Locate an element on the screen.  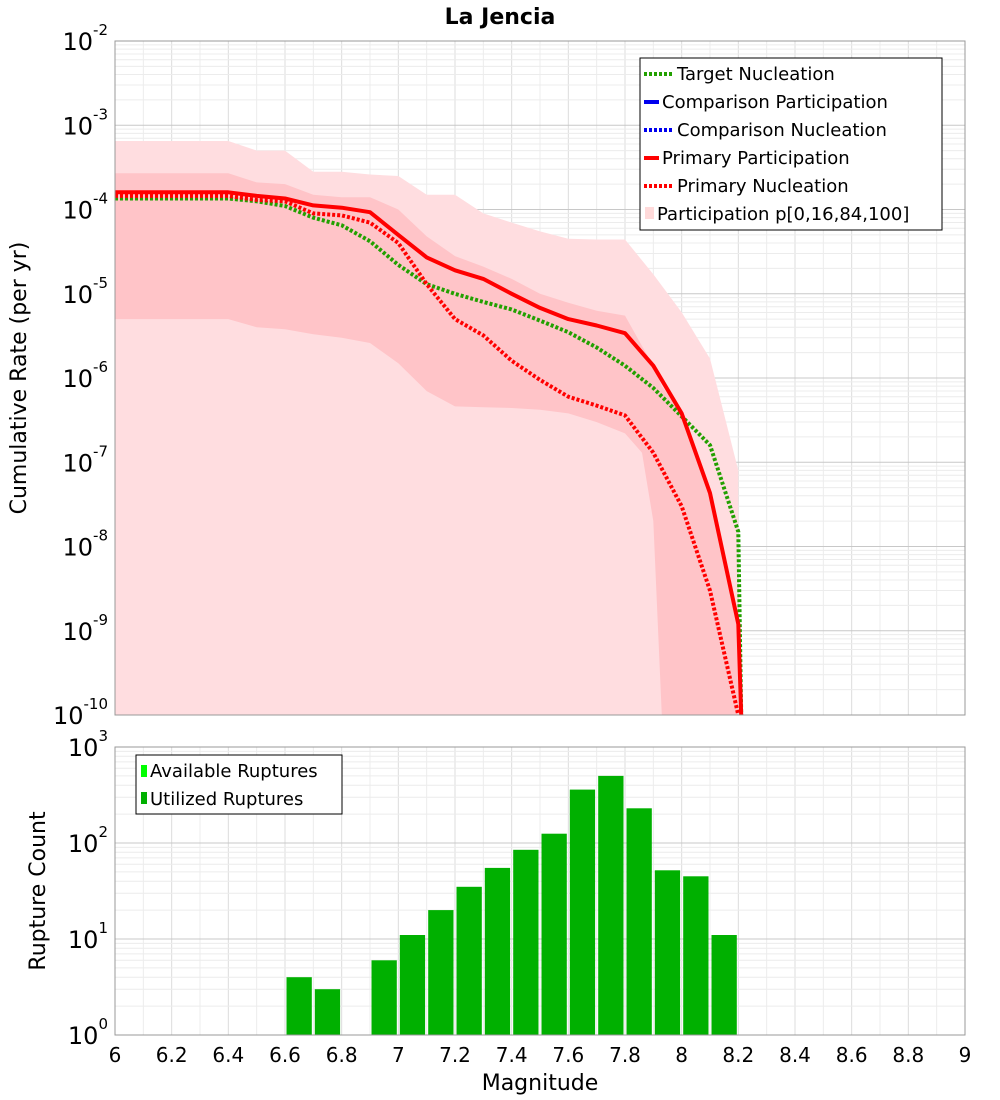
magnitude-tick-label: 8.8 is located at coordinates (908, 1055).